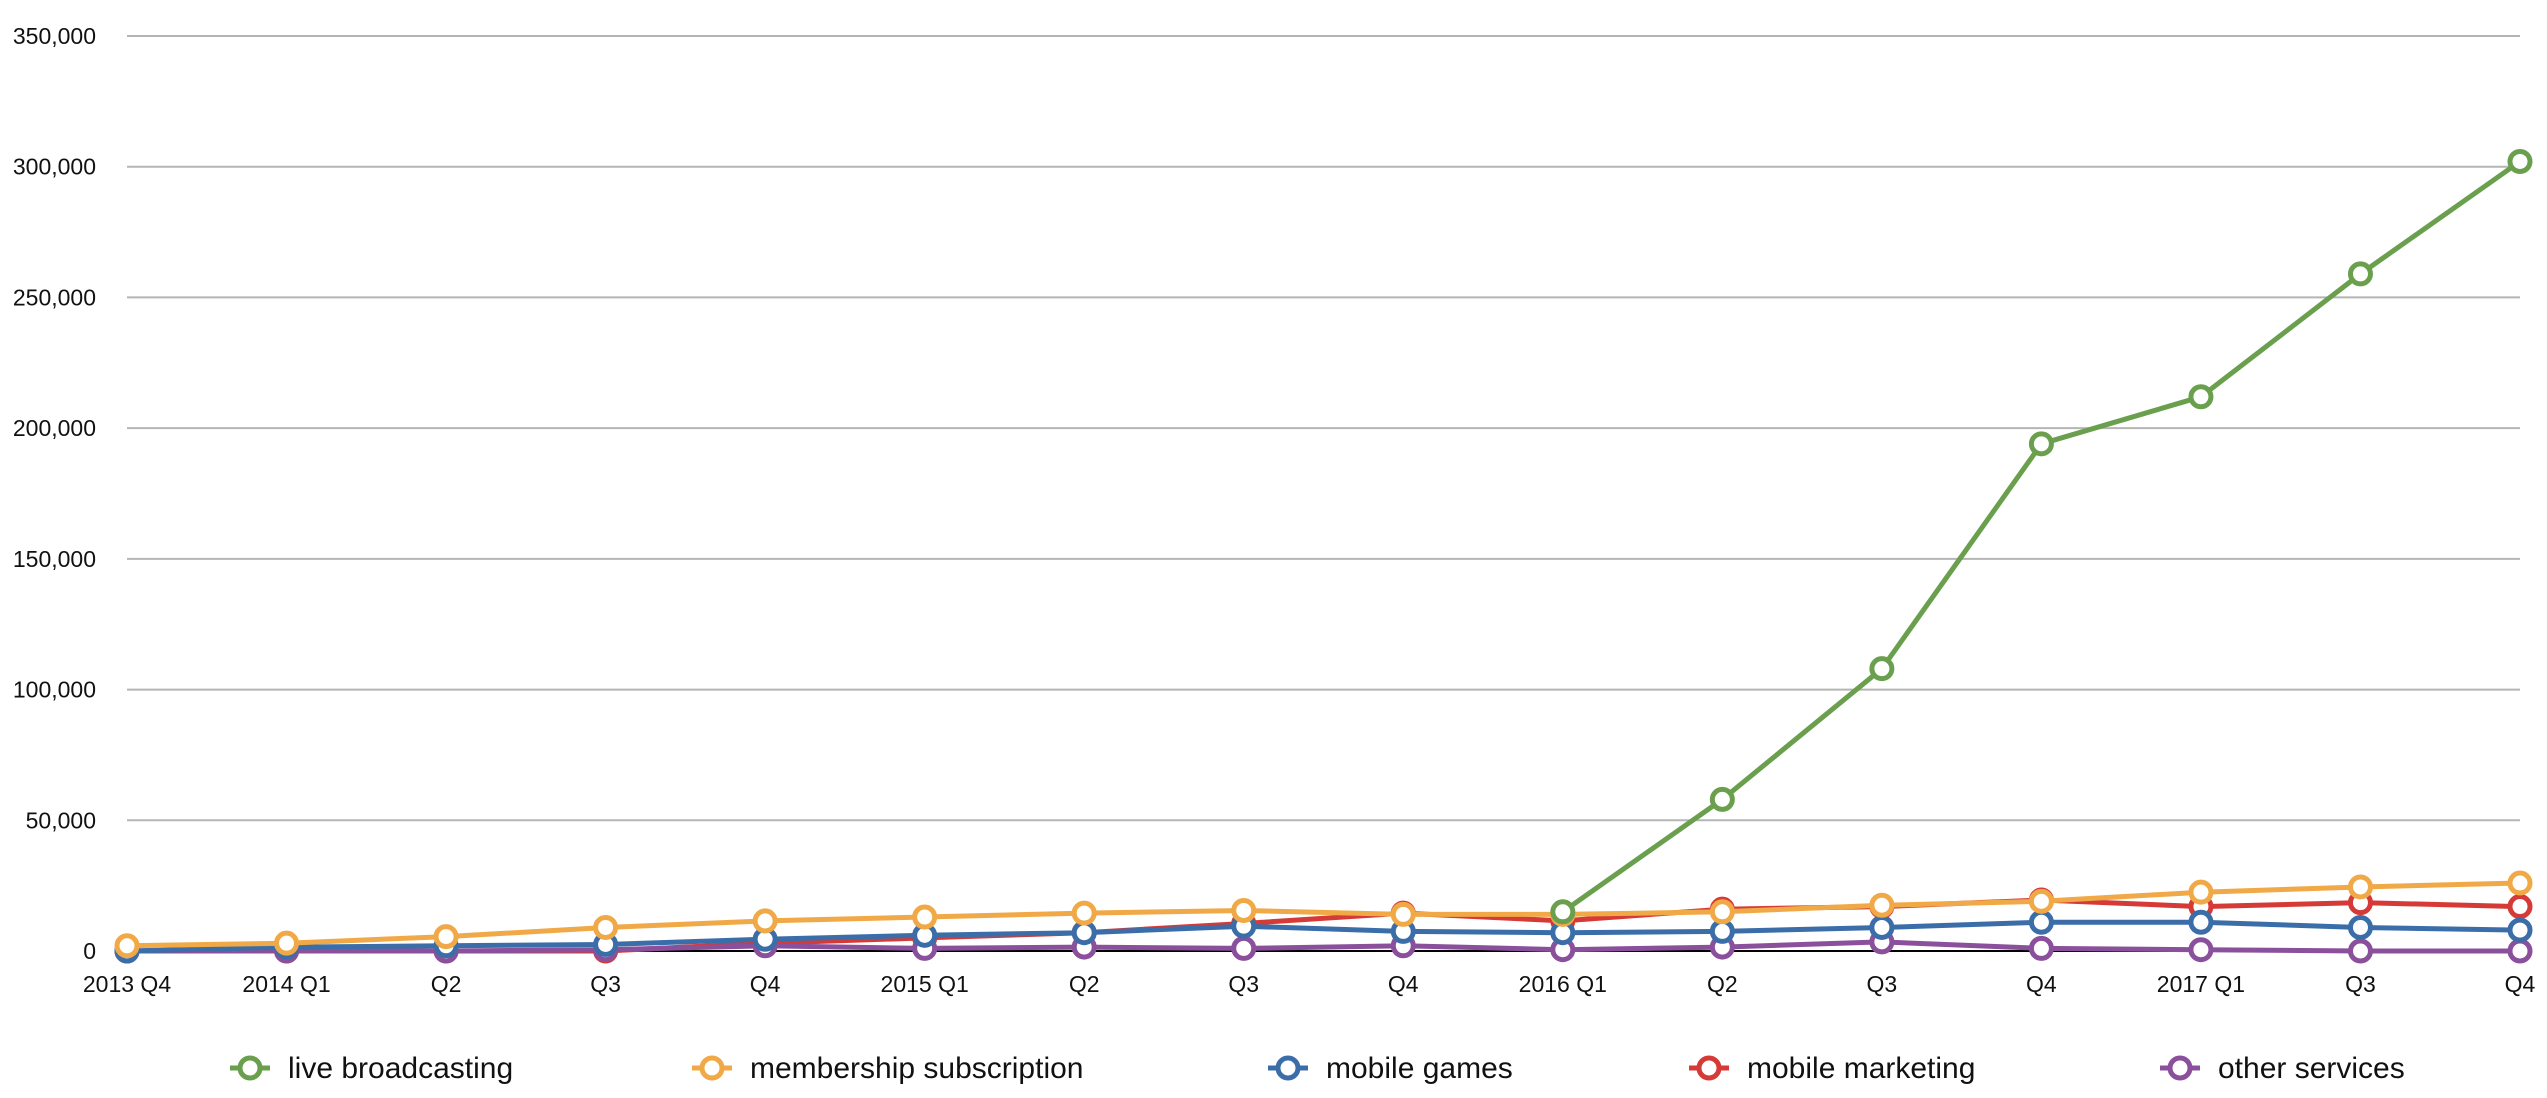  I want to click on legend-item: live broadcasting, so click(371, 1068).